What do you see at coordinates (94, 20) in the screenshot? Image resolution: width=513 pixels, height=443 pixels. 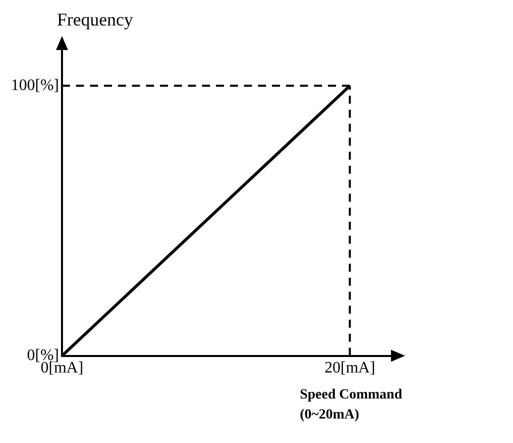 I see `y-axis-title: Frequency` at bounding box center [94, 20].